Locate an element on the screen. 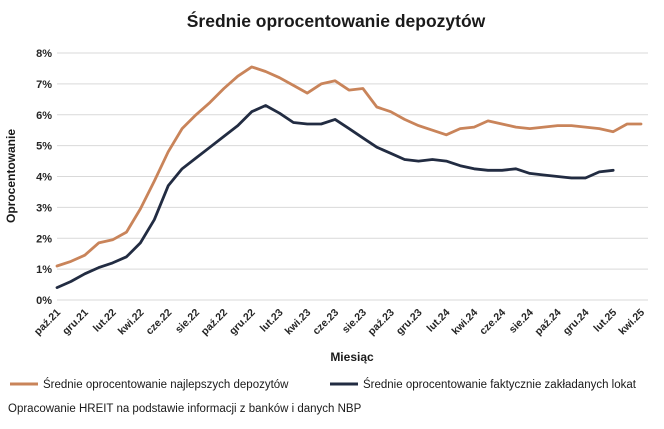 Image resolution: width=664 pixels, height=429 pixels. x-tick-label: sie.24 is located at coordinates (521, 321).